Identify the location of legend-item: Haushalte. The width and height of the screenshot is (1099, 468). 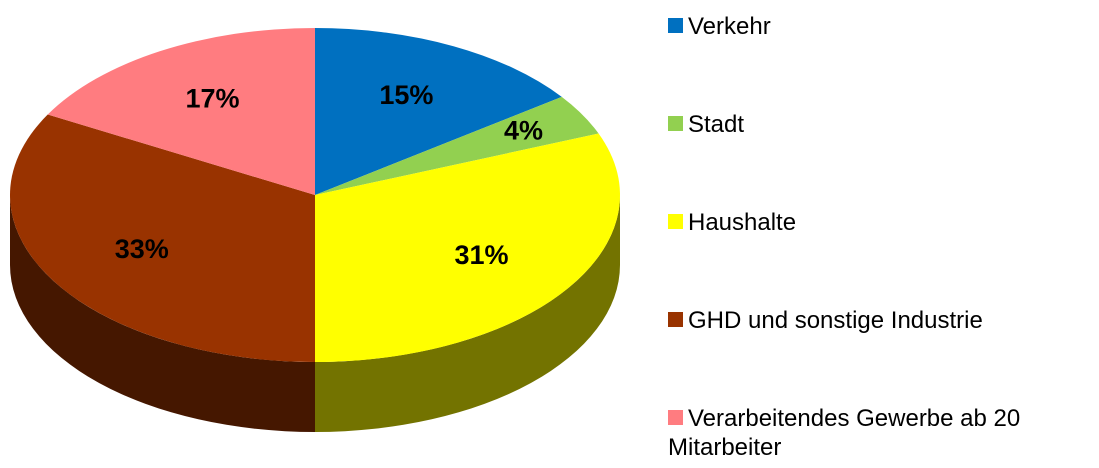
(880, 222).